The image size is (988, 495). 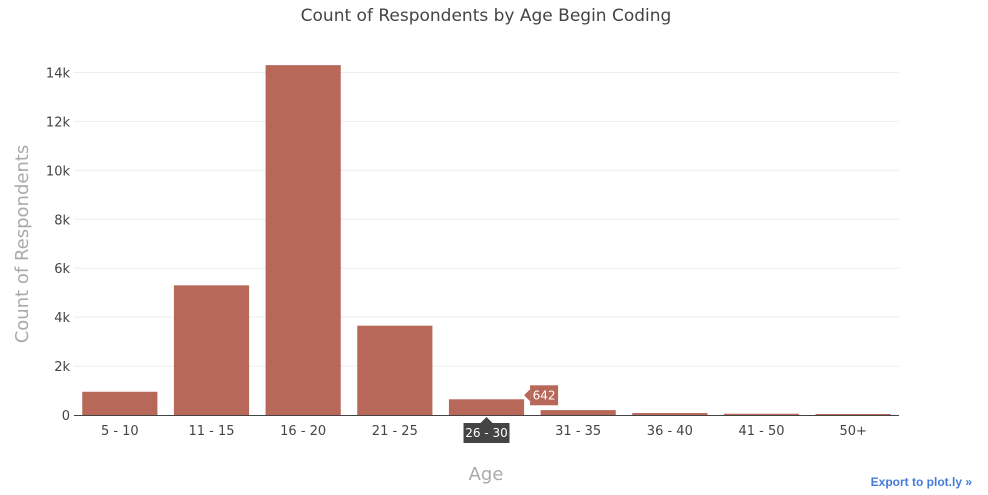 What do you see at coordinates (62, 269) in the screenshot?
I see `y-tick-label: 6k` at bounding box center [62, 269].